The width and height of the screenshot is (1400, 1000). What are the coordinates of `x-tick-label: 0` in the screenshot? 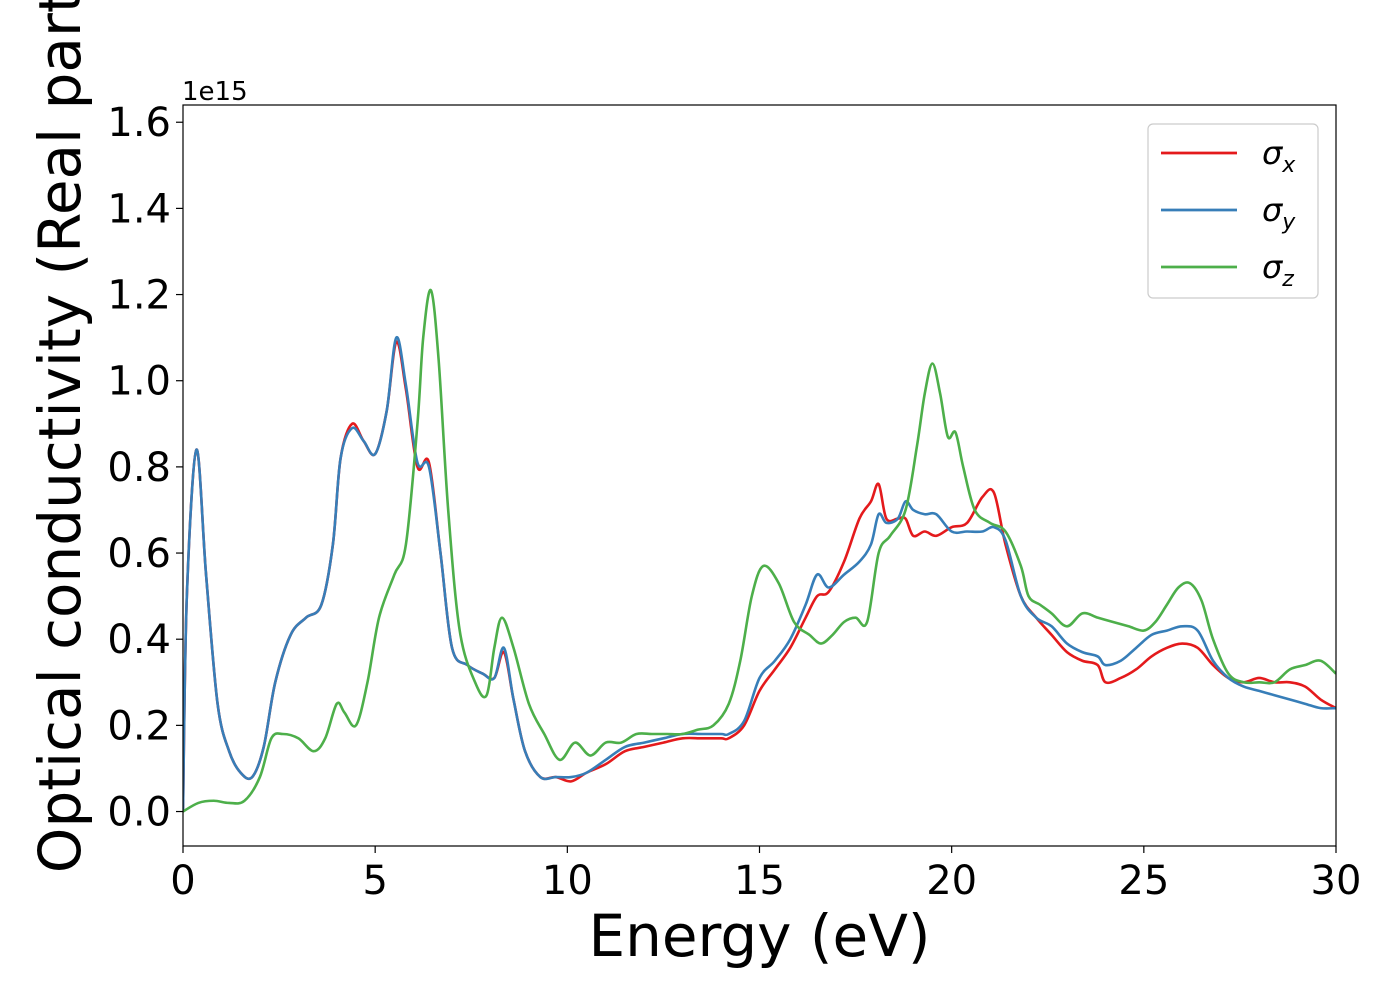 It's located at (182, 881).